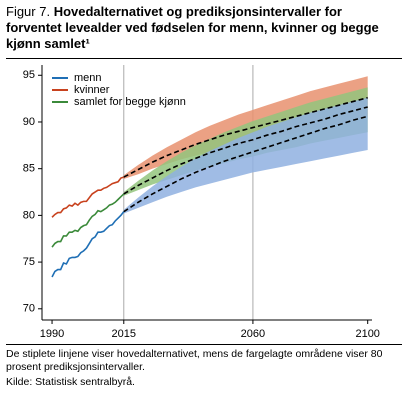 The width and height of the screenshot is (409, 395). What do you see at coordinates (29, 75) in the screenshot?
I see `y-tick-label: 95` at bounding box center [29, 75].